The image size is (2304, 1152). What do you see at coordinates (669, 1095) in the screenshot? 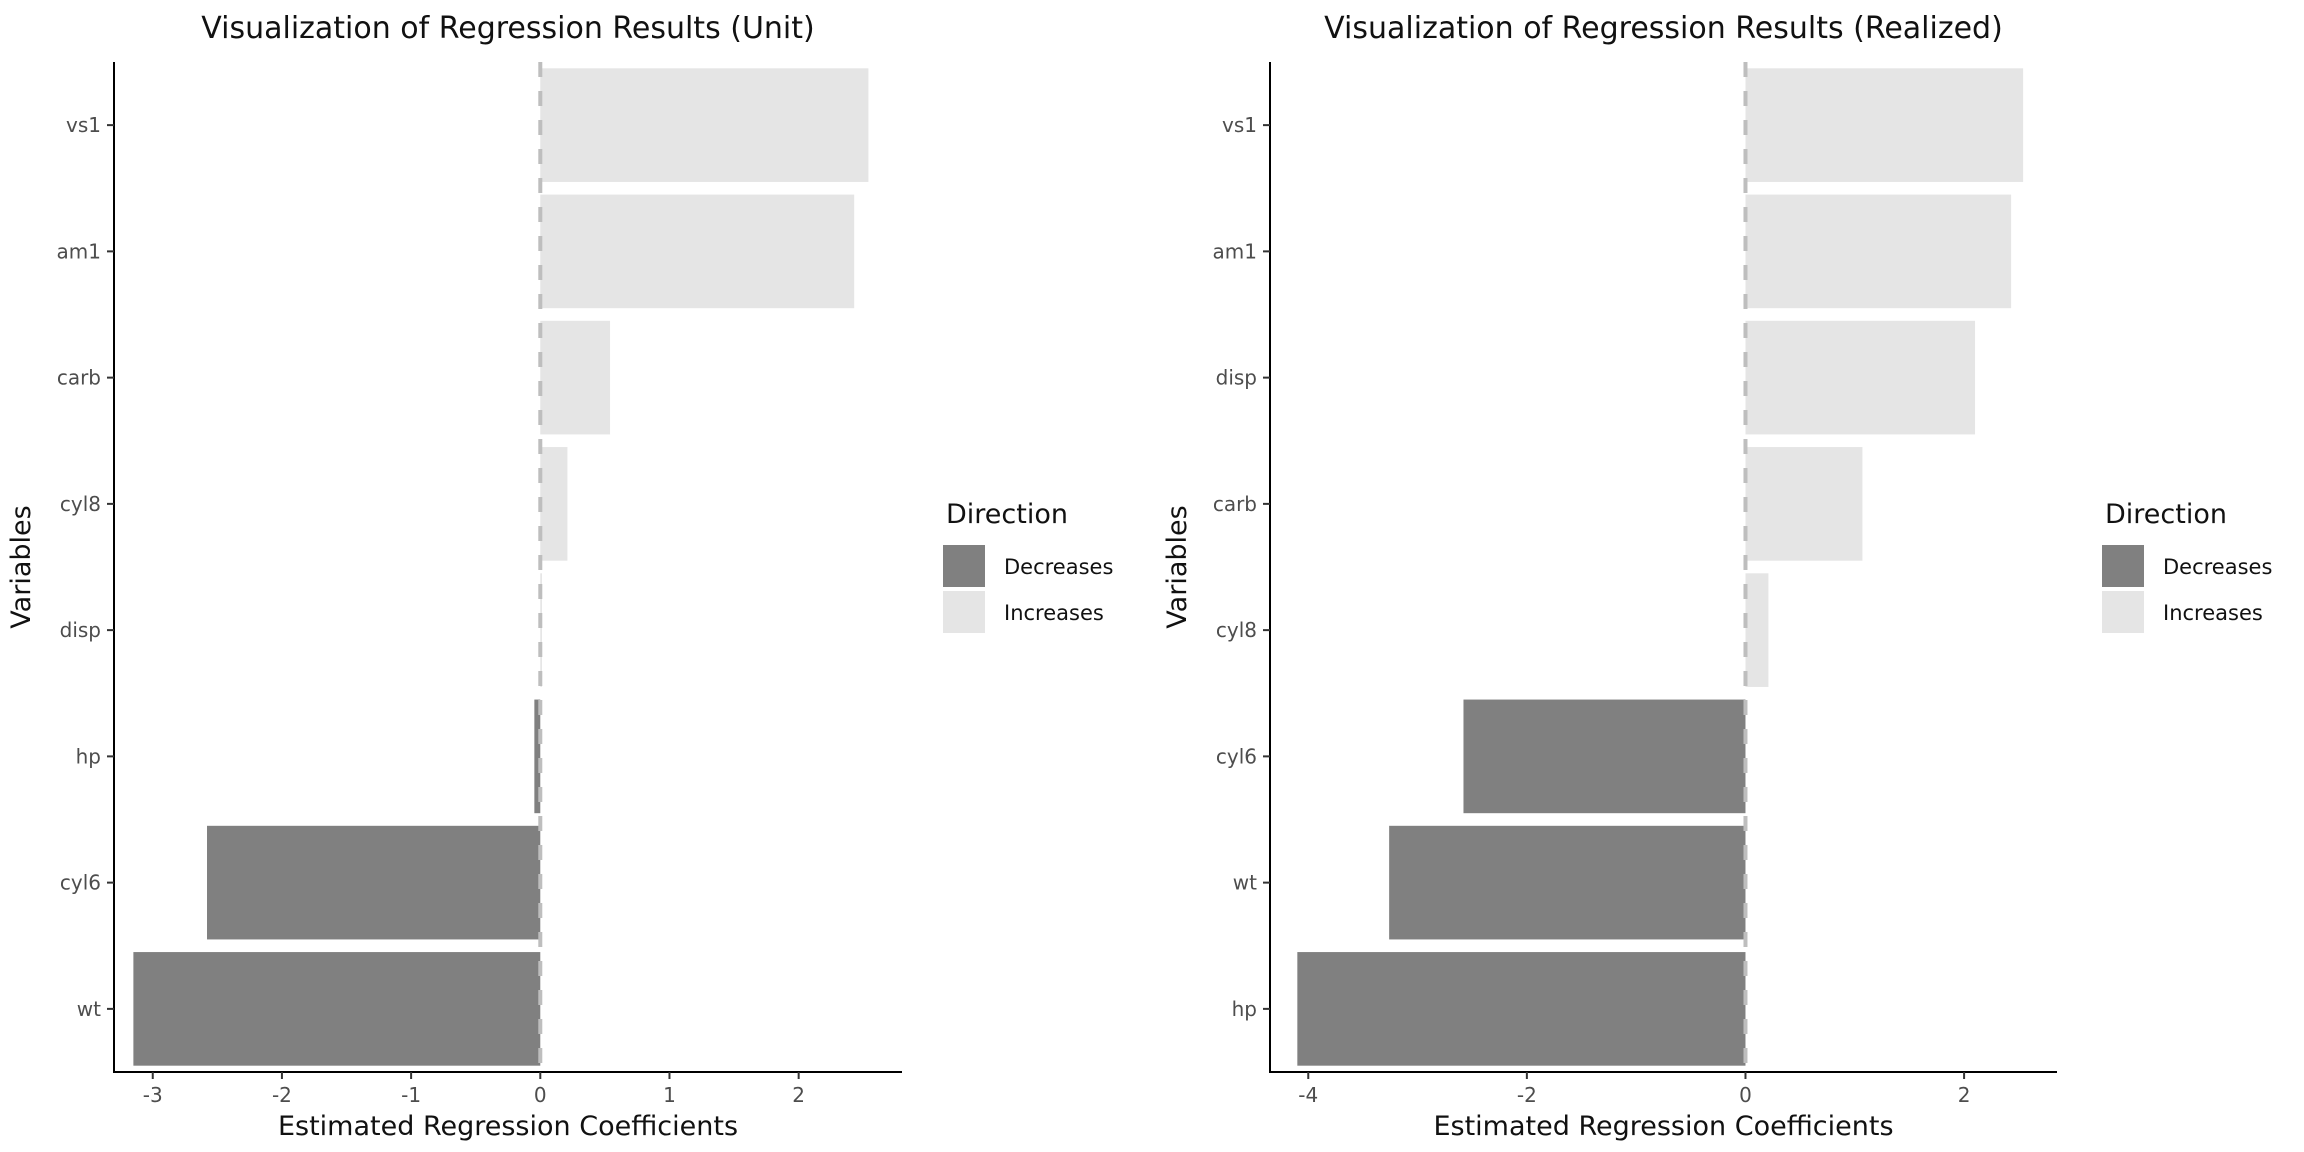
I see `x-tick-label: 1` at bounding box center [669, 1095].